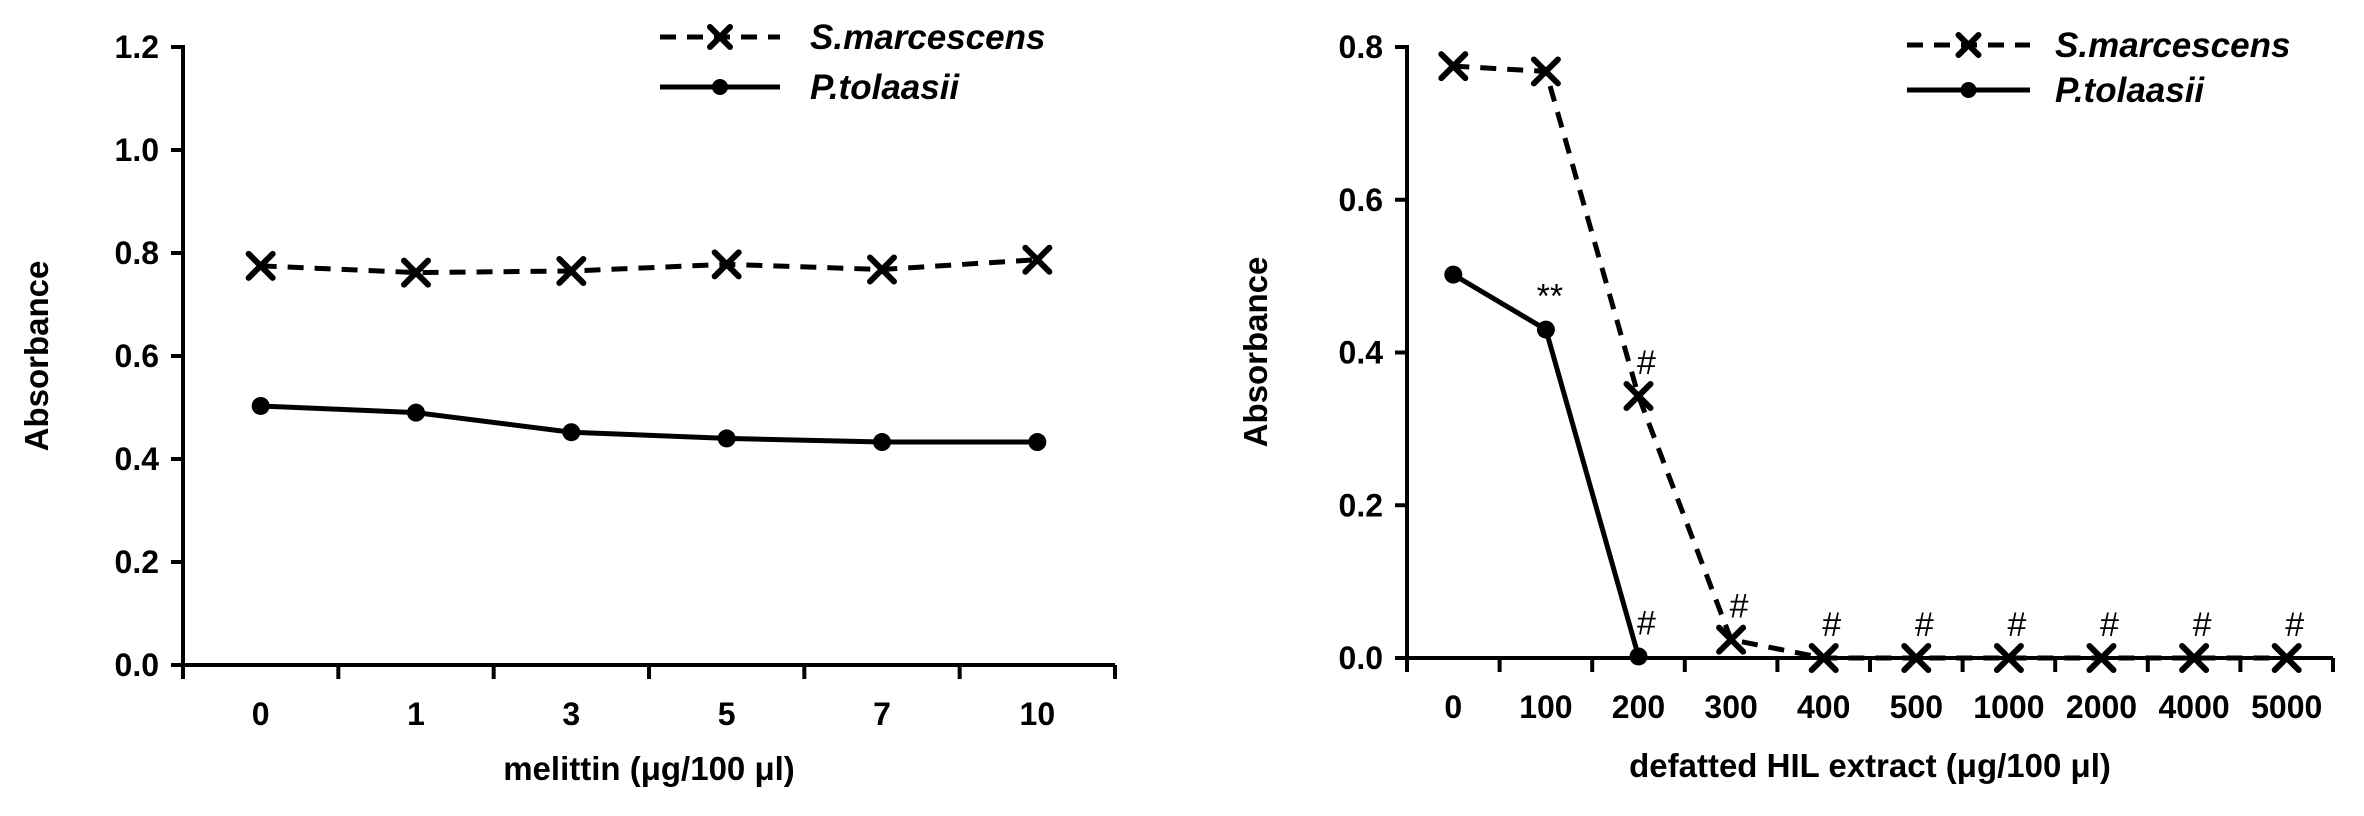  Describe the element at coordinates (1916, 707) in the screenshot. I see `x-tick-label: 500` at that location.